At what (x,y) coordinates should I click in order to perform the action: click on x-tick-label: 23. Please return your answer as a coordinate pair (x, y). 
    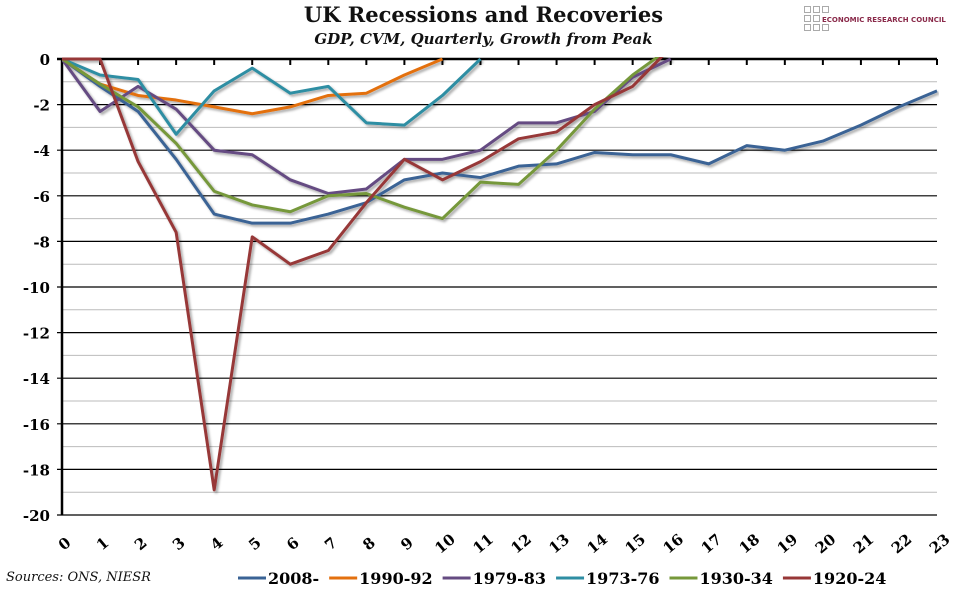
    Looking at the image, I should click on (940, 543).